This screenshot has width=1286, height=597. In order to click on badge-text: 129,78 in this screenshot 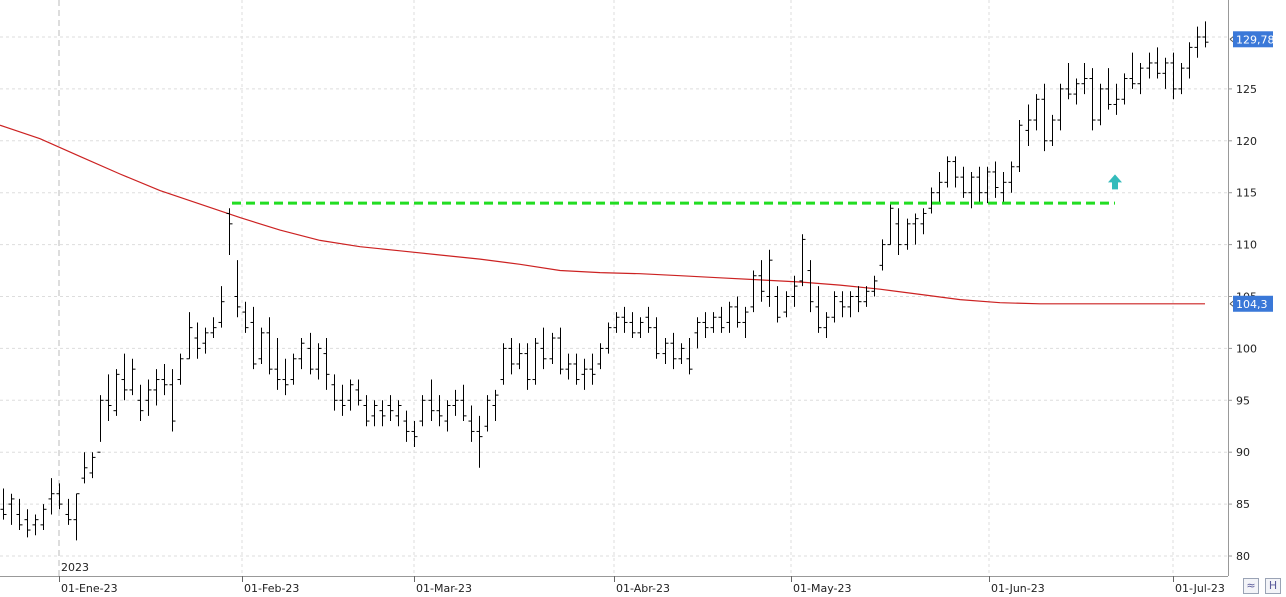, I will do `click(1255, 39)`.